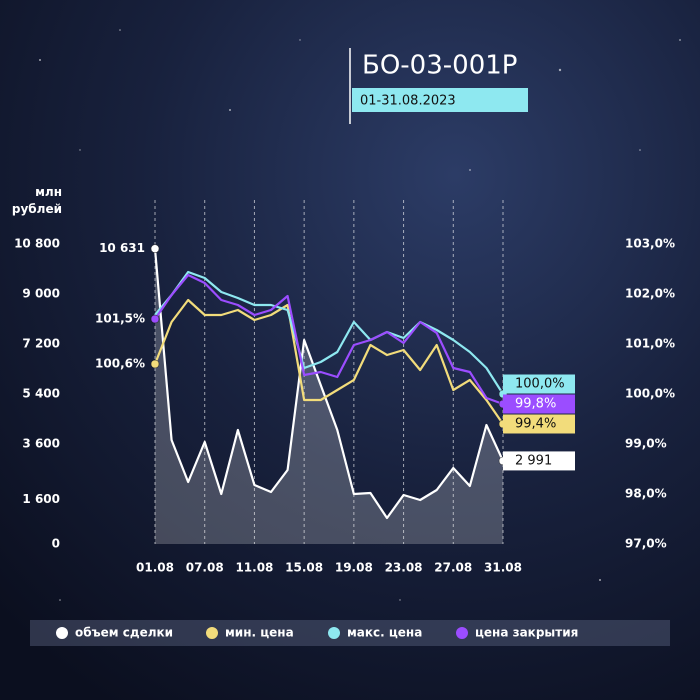  Describe the element at coordinates (36, 200) in the screenshot. I see `y-axis-title: млн рублей` at that location.